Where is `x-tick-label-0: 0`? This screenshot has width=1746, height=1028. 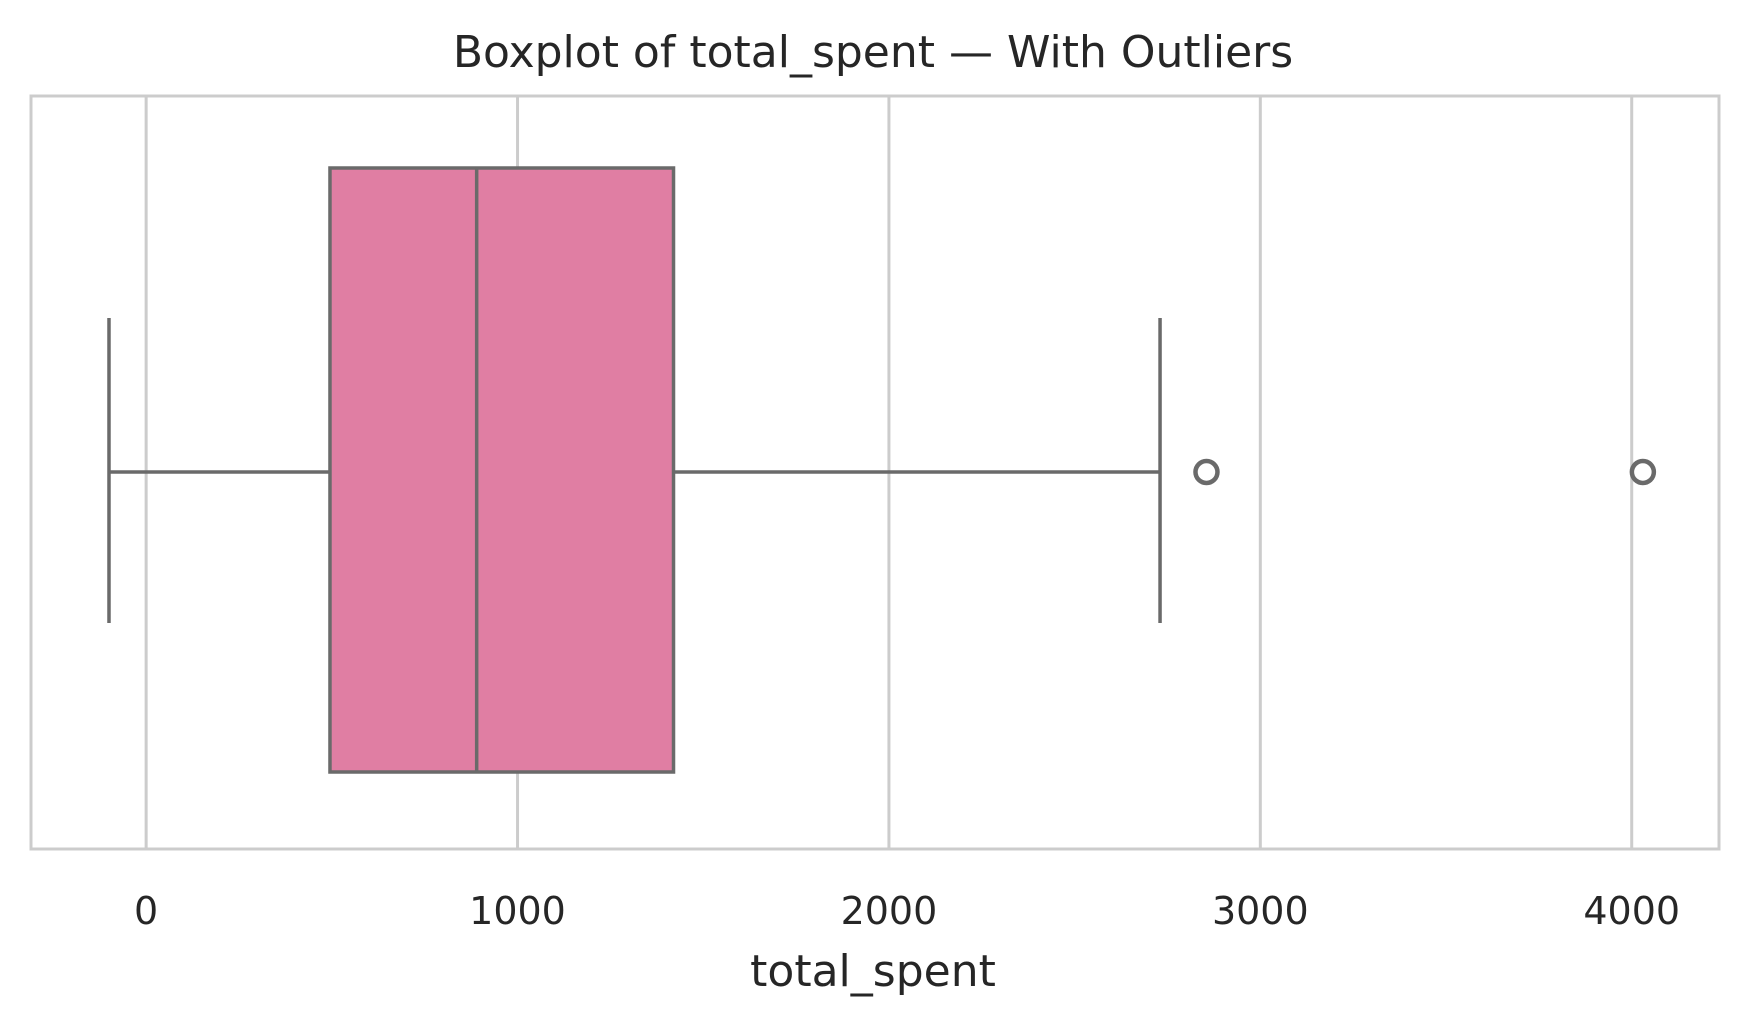 x-tick-label-0: 0 is located at coordinates (146, 911).